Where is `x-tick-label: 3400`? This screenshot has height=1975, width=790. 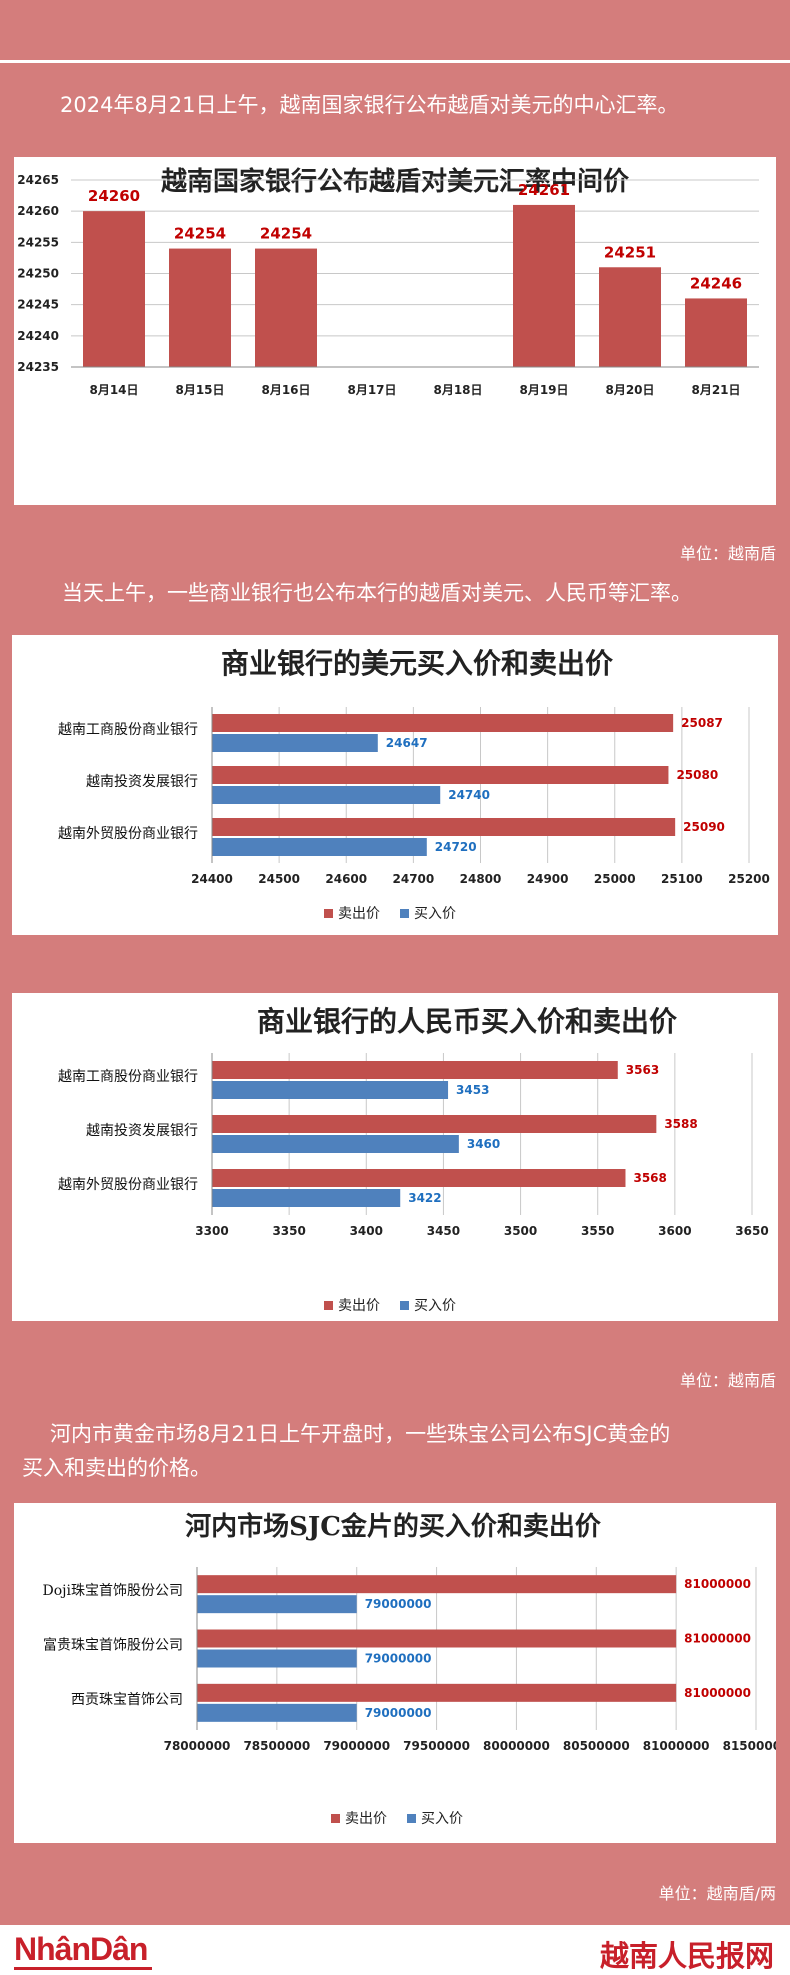
x-tick-label: 3400 is located at coordinates (366, 1231).